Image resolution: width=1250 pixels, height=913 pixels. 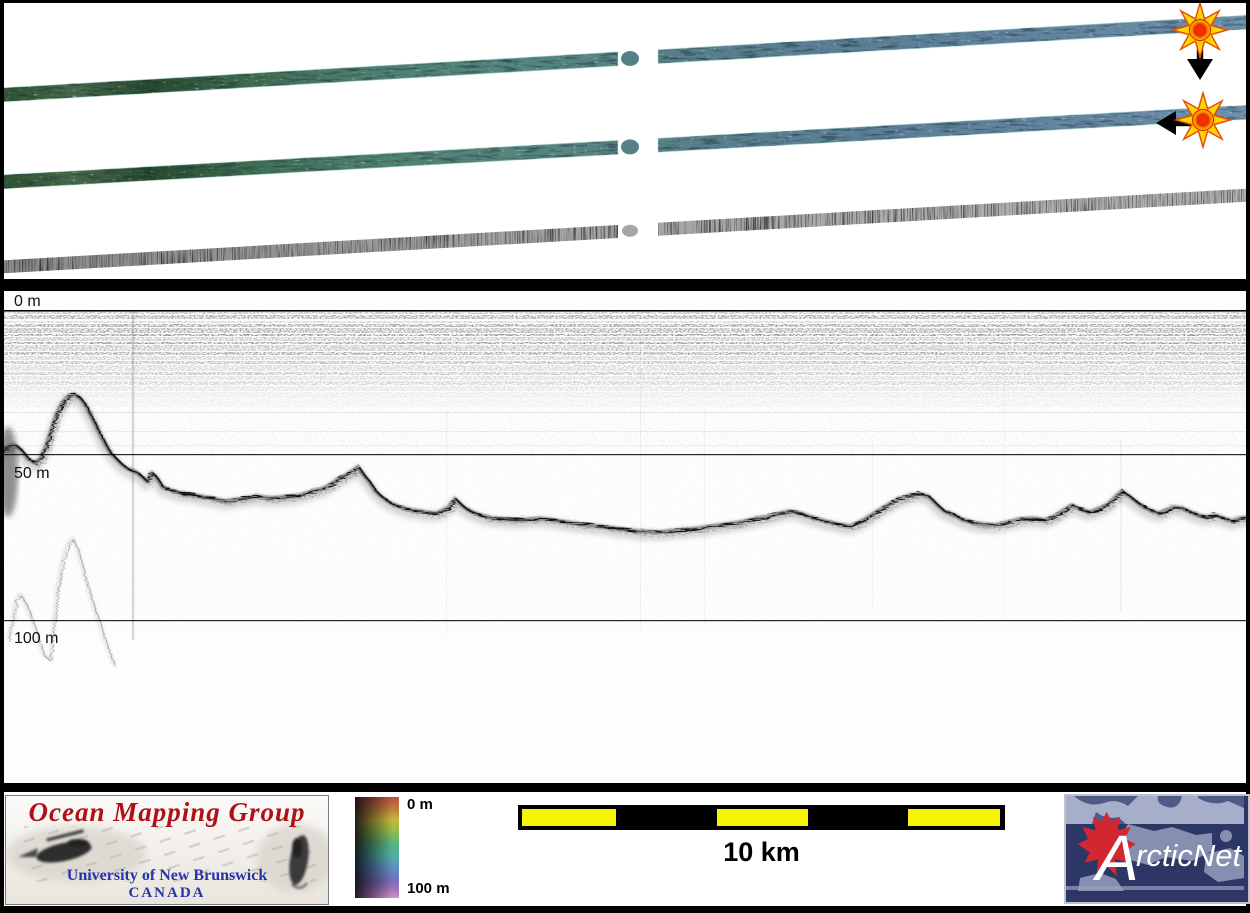 I want to click on map-scale-bar, so click(x=761, y=817).